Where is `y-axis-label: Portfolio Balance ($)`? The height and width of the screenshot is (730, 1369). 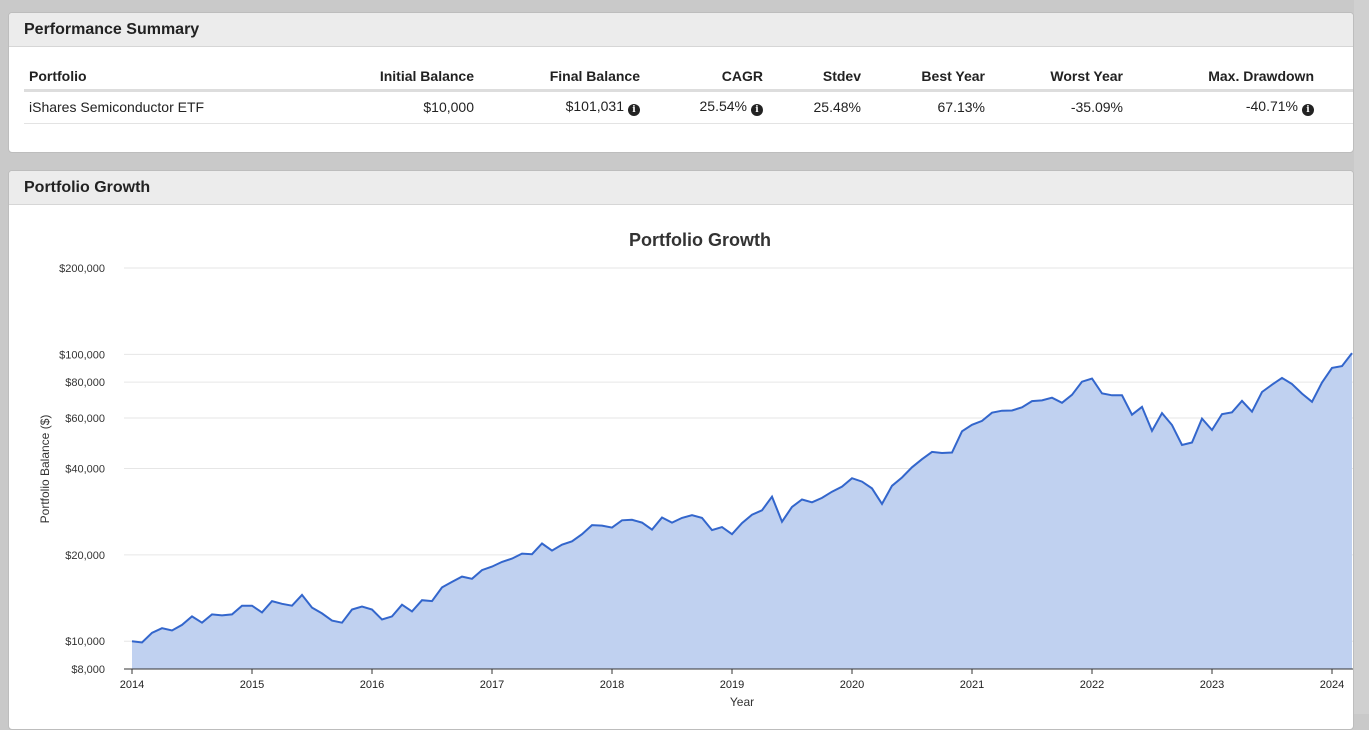
y-axis-label: Portfolio Balance ($) is located at coordinates (45, 469).